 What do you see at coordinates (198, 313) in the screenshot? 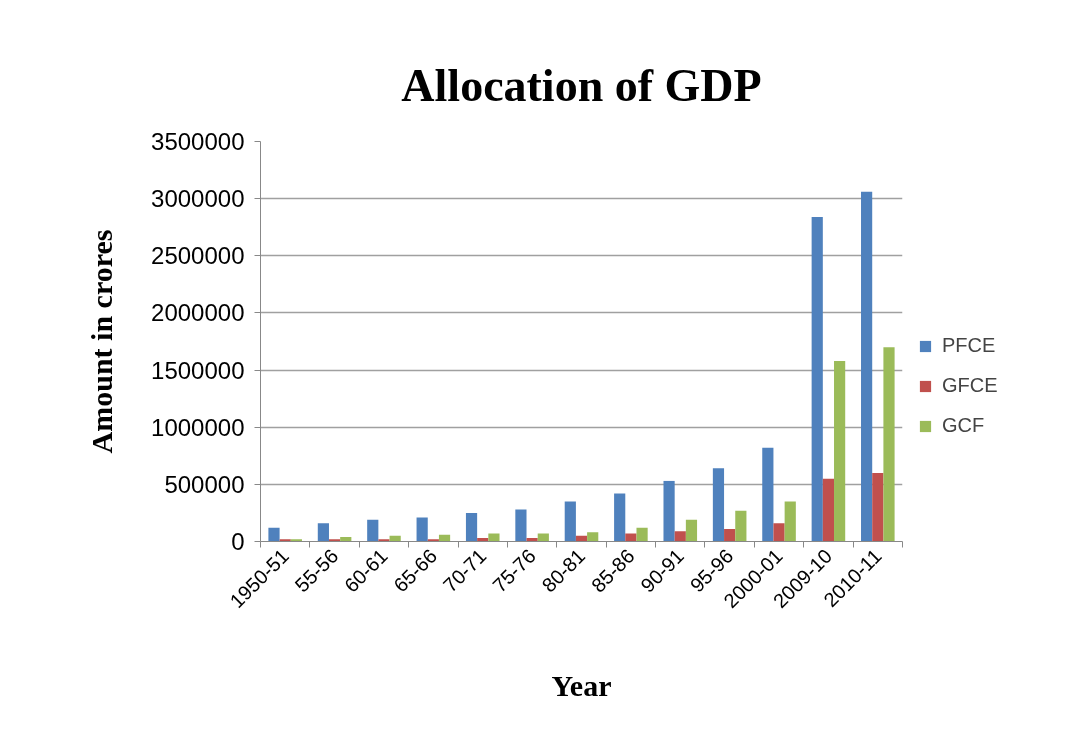
I see `y-tick-label: 2000000` at bounding box center [198, 313].